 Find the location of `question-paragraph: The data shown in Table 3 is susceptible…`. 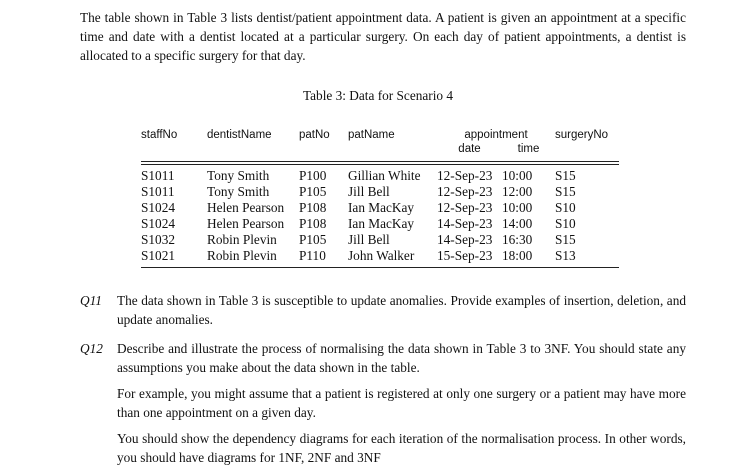

question-paragraph: The data shown in Table 3 is susceptible… is located at coordinates (401, 310).